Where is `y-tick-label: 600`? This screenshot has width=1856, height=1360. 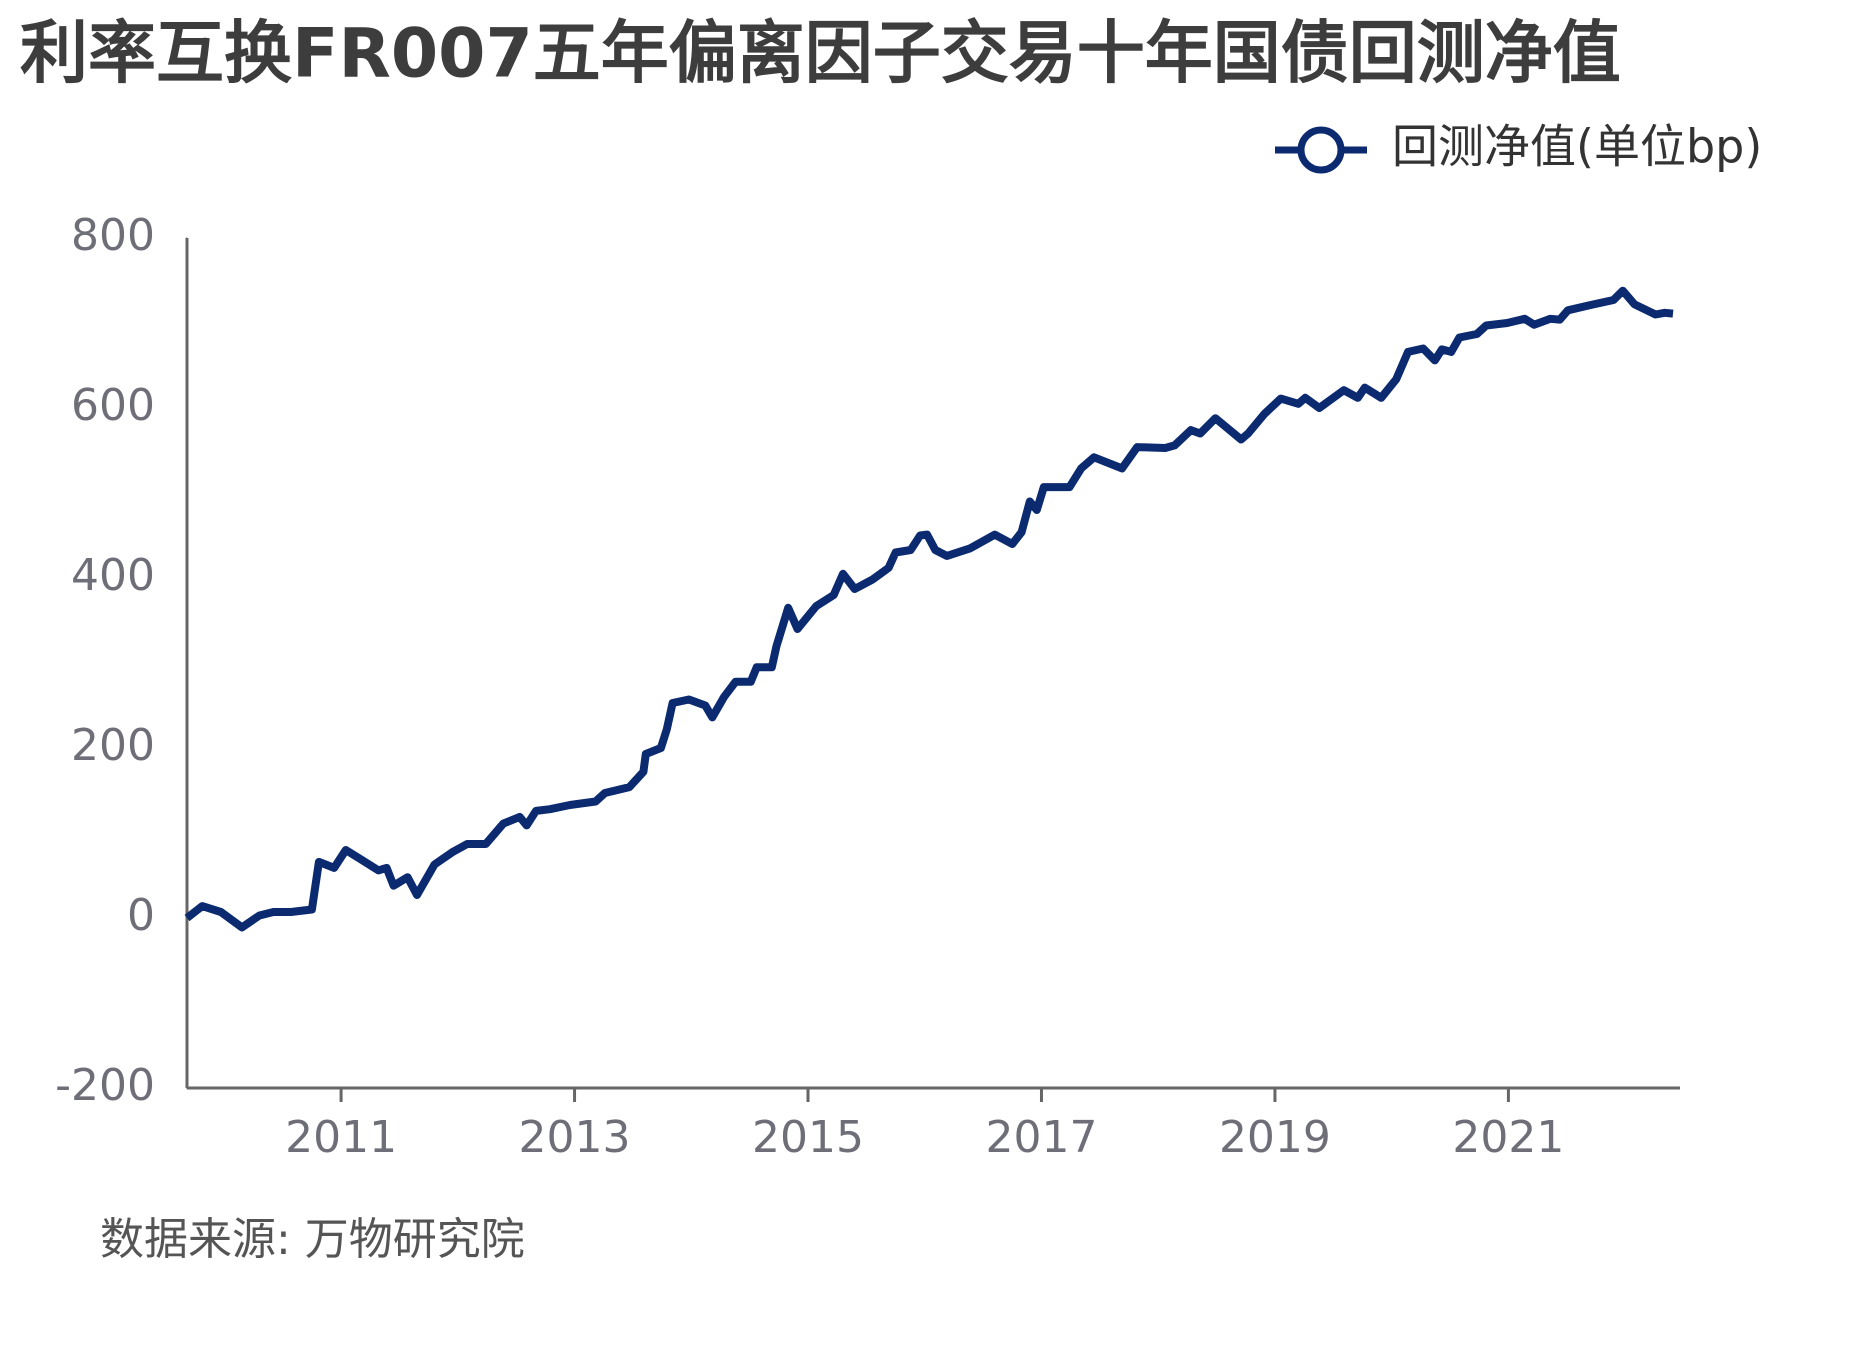
y-tick-label: 600 is located at coordinates (113, 405).